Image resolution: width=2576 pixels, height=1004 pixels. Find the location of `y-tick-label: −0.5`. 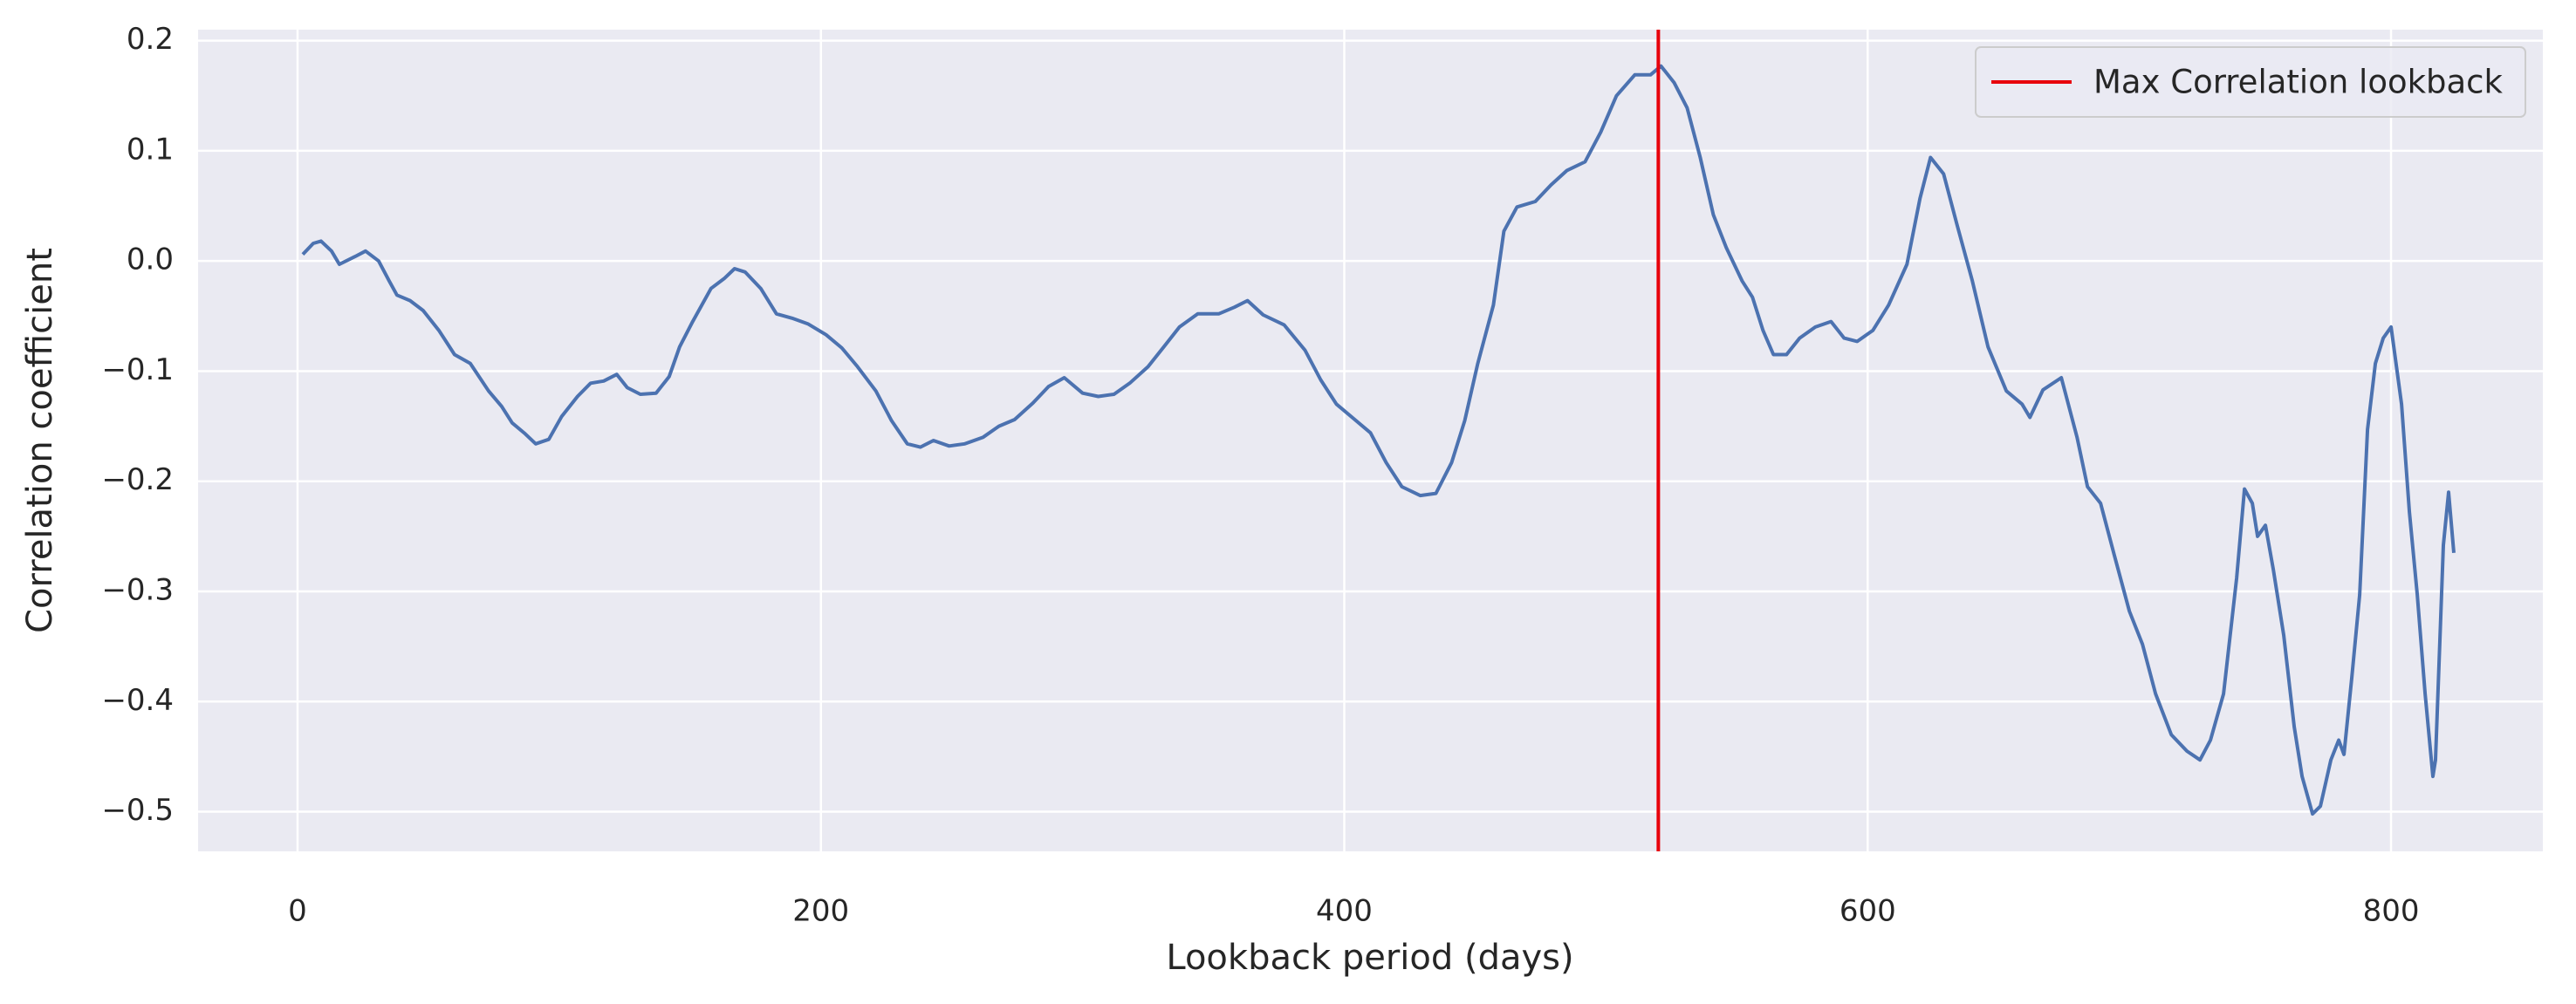

y-tick-label: −0.5 is located at coordinates (138, 811).